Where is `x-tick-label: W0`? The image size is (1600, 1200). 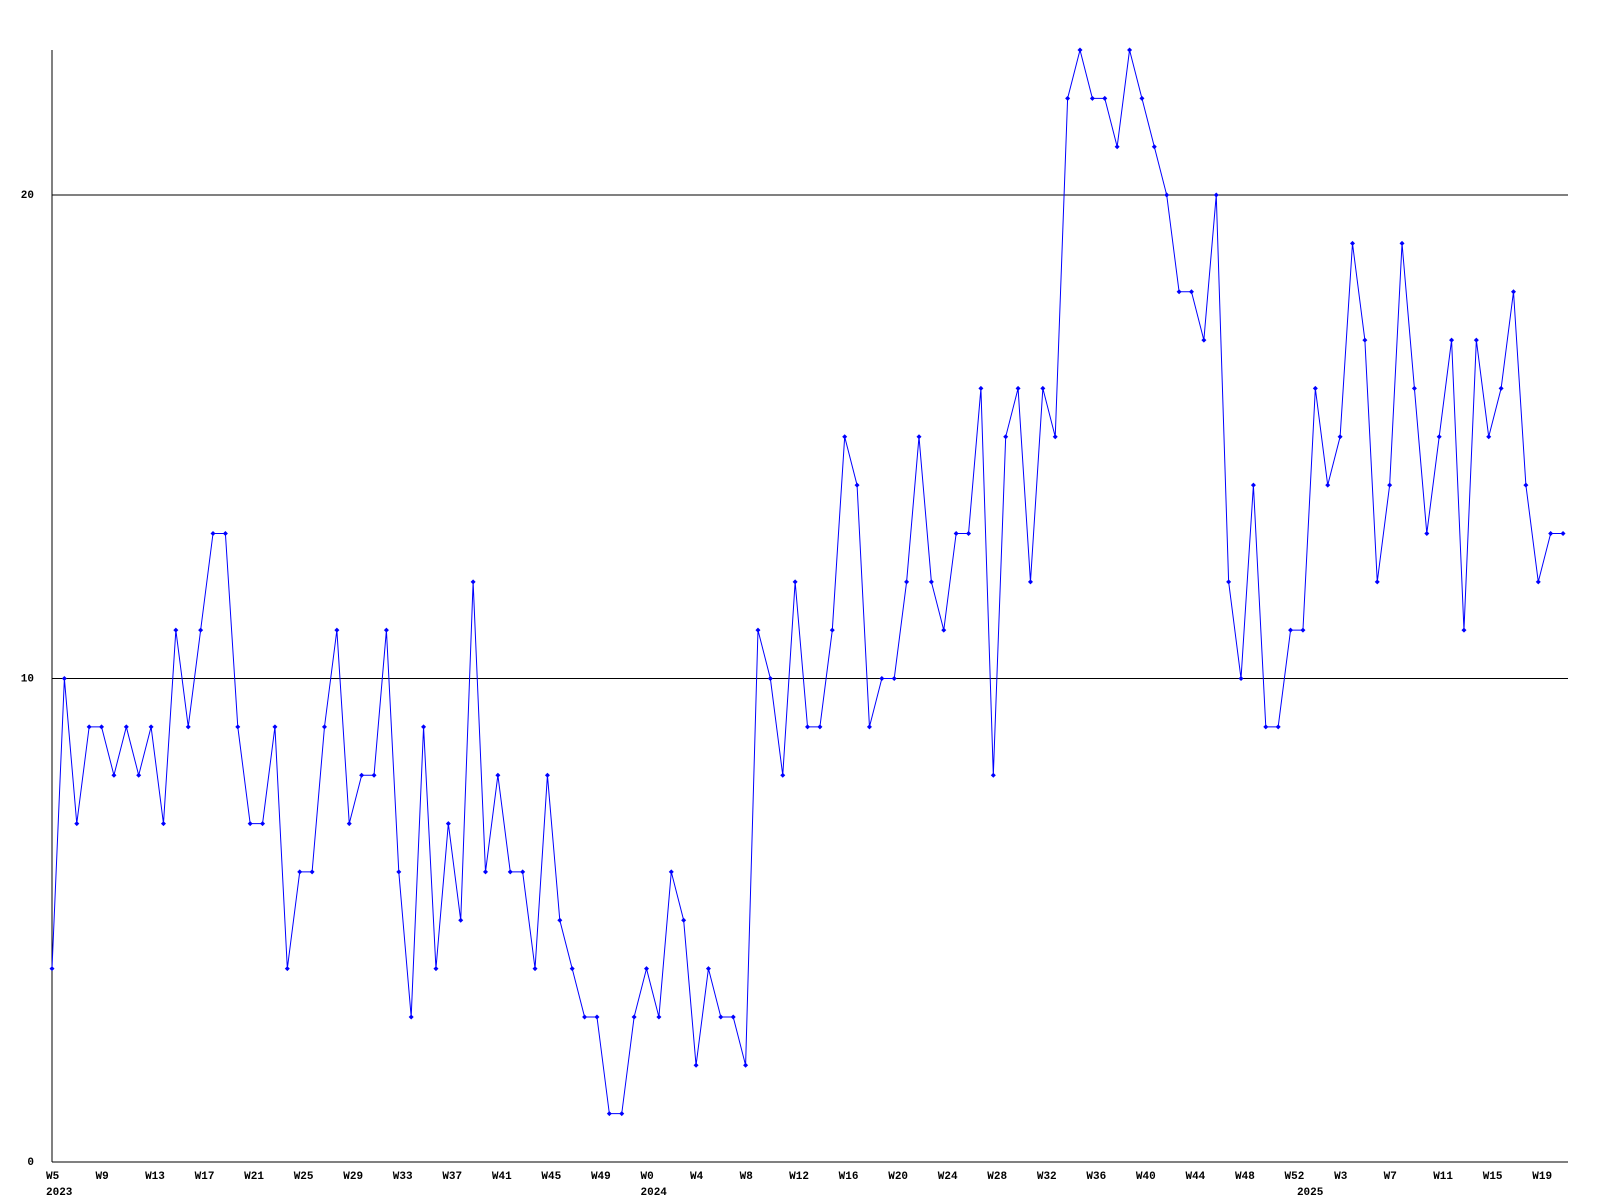 x-tick-label: W0 is located at coordinates (647, 1177).